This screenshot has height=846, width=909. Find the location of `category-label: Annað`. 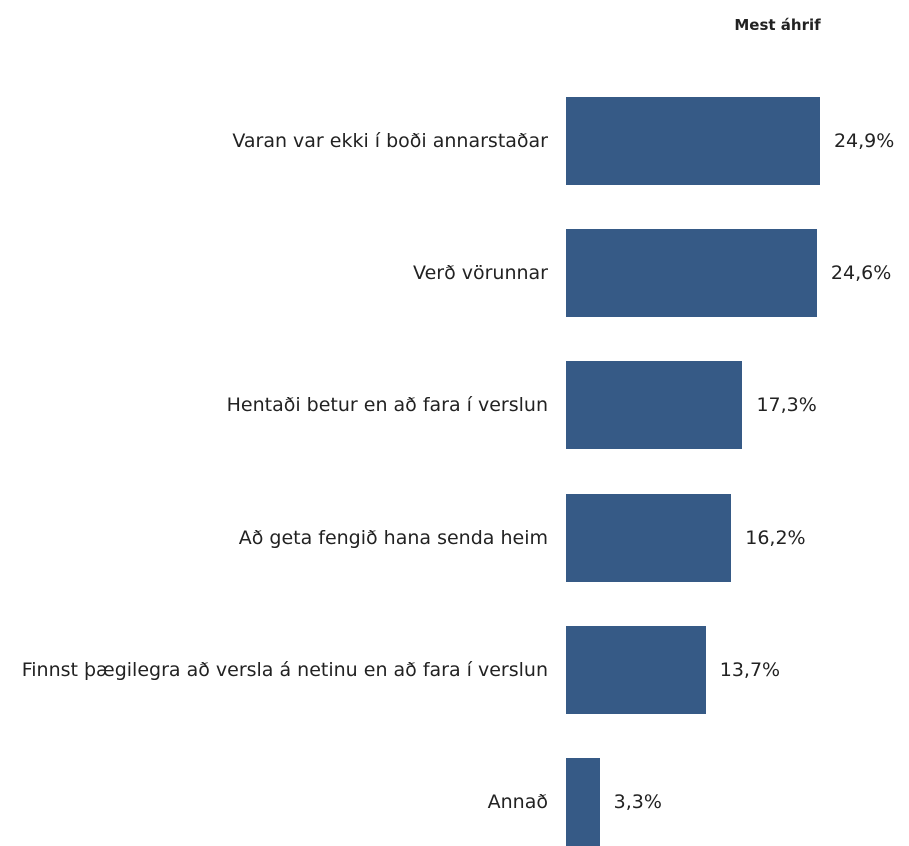

category-label: Annað is located at coordinates (517, 802).